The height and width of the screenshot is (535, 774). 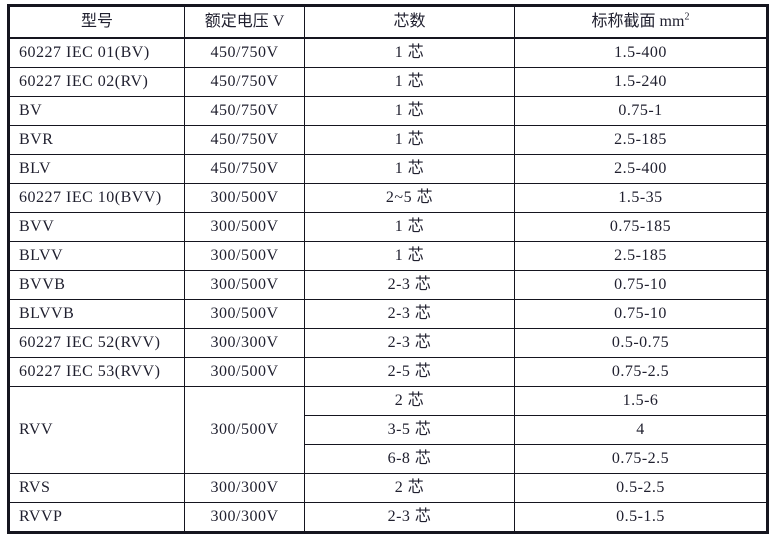 I want to click on table-row: BLV 450/750V 1 芯 2.5-400, so click(x=388, y=169).